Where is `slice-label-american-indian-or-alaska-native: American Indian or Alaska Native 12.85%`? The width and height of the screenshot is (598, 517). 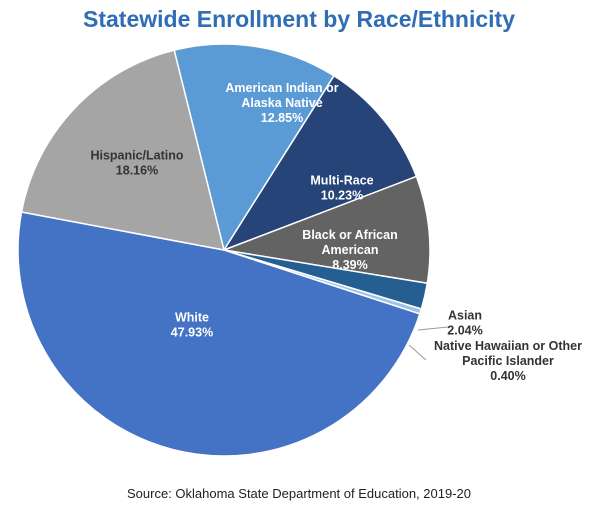 slice-label-american-indian-or-alaska-native: American Indian or Alaska Native 12.85% is located at coordinates (281, 103).